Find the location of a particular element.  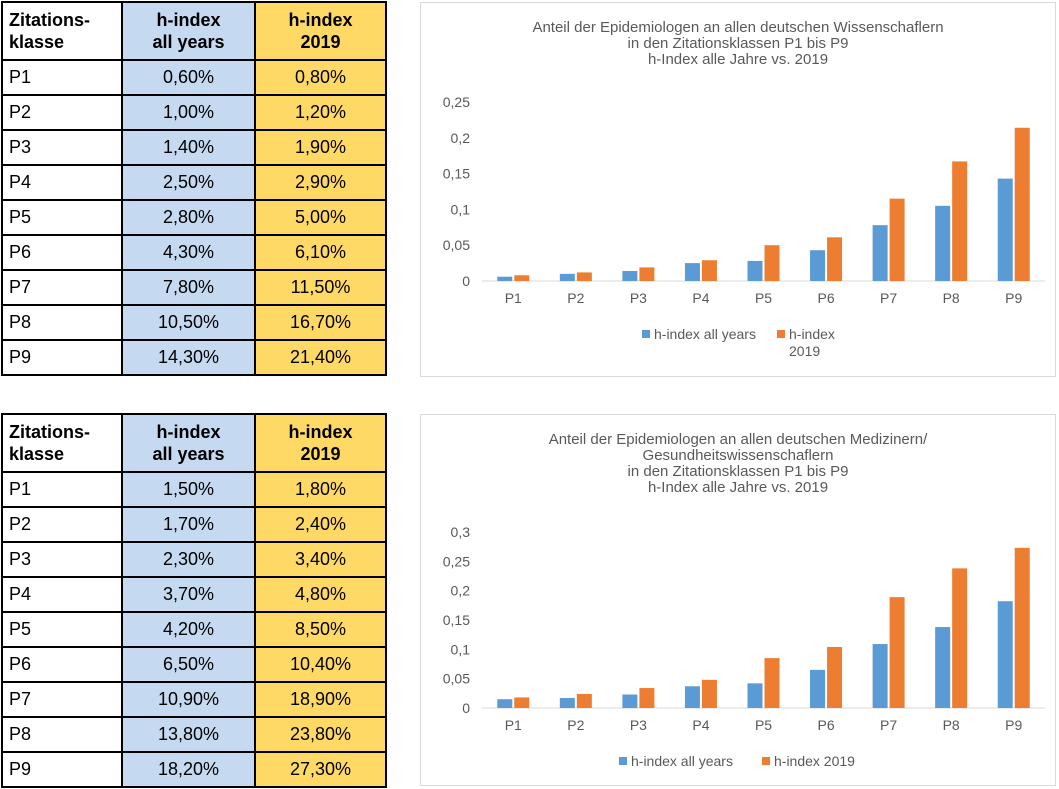

cell-2019: 23,80% is located at coordinates (320, 734).